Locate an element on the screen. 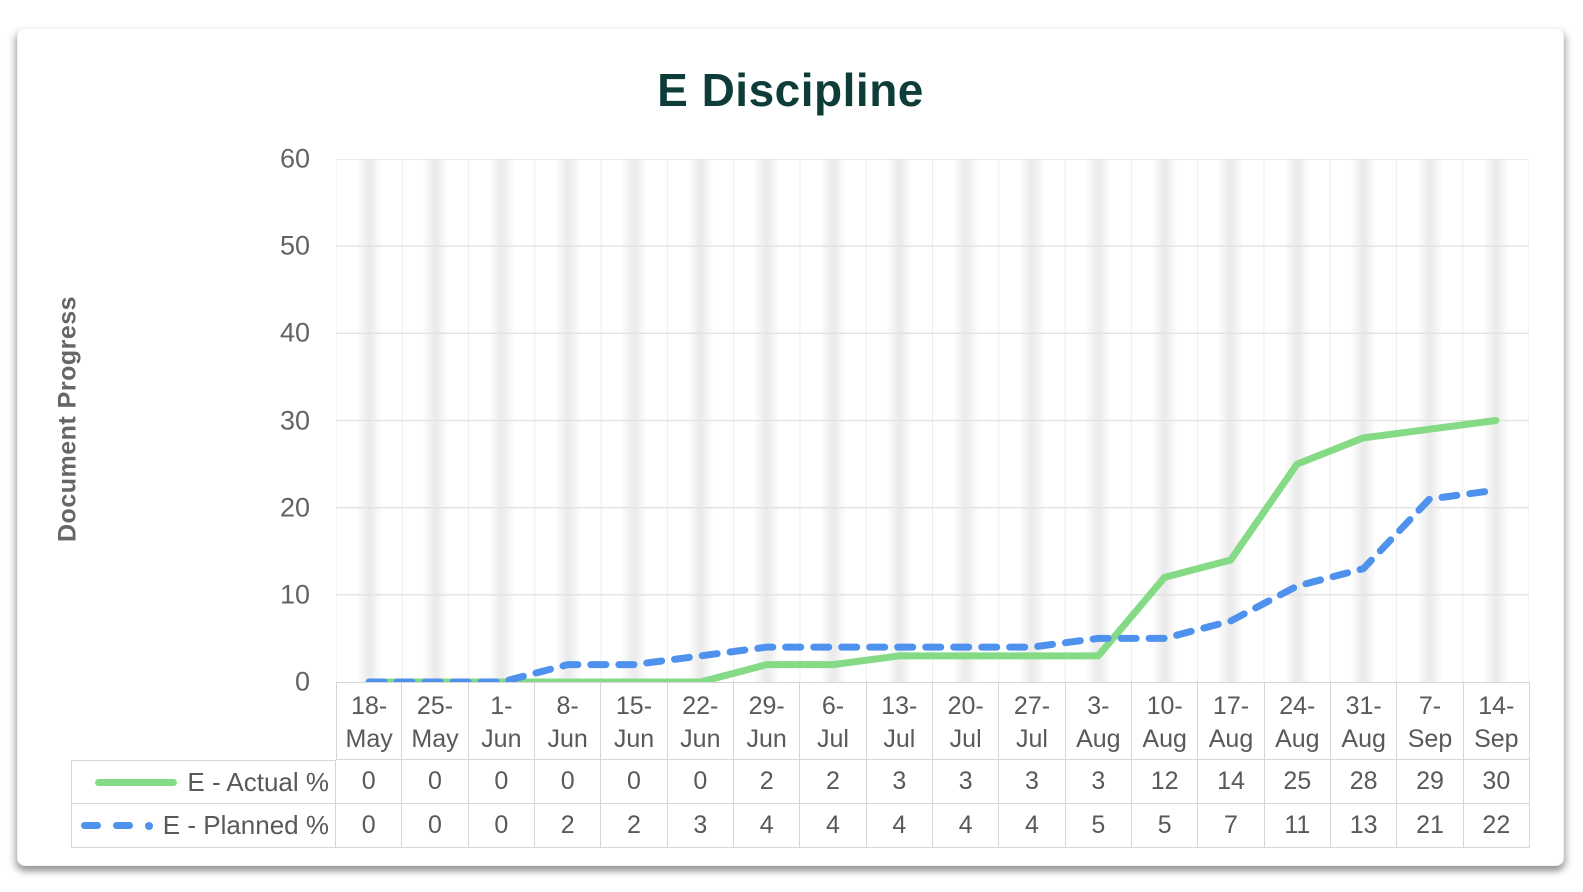  y-tick-label: 20 is located at coordinates (294, 507).